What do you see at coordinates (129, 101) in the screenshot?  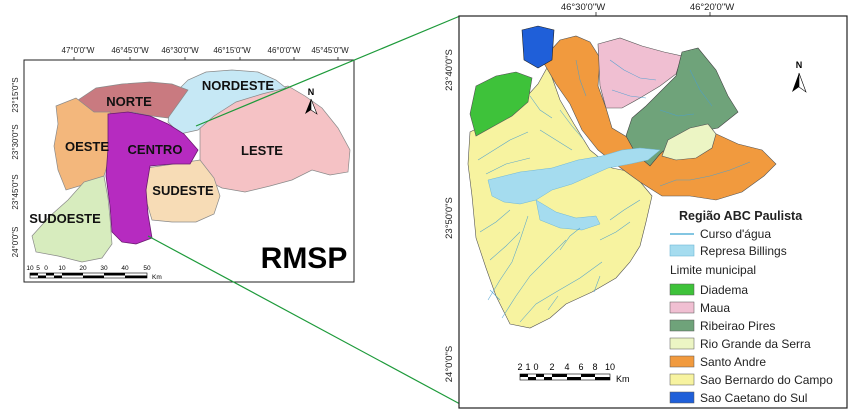 I see `region-label-norte: NORTE` at bounding box center [129, 101].